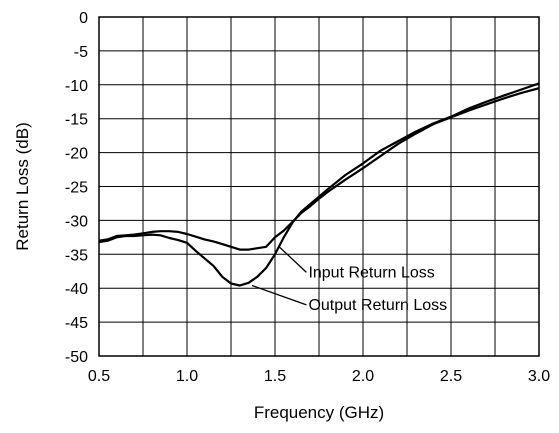 The image size is (559, 433). Describe the element at coordinates (76, 221) in the screenshot. I see `y-tick-label: -30` at that location.